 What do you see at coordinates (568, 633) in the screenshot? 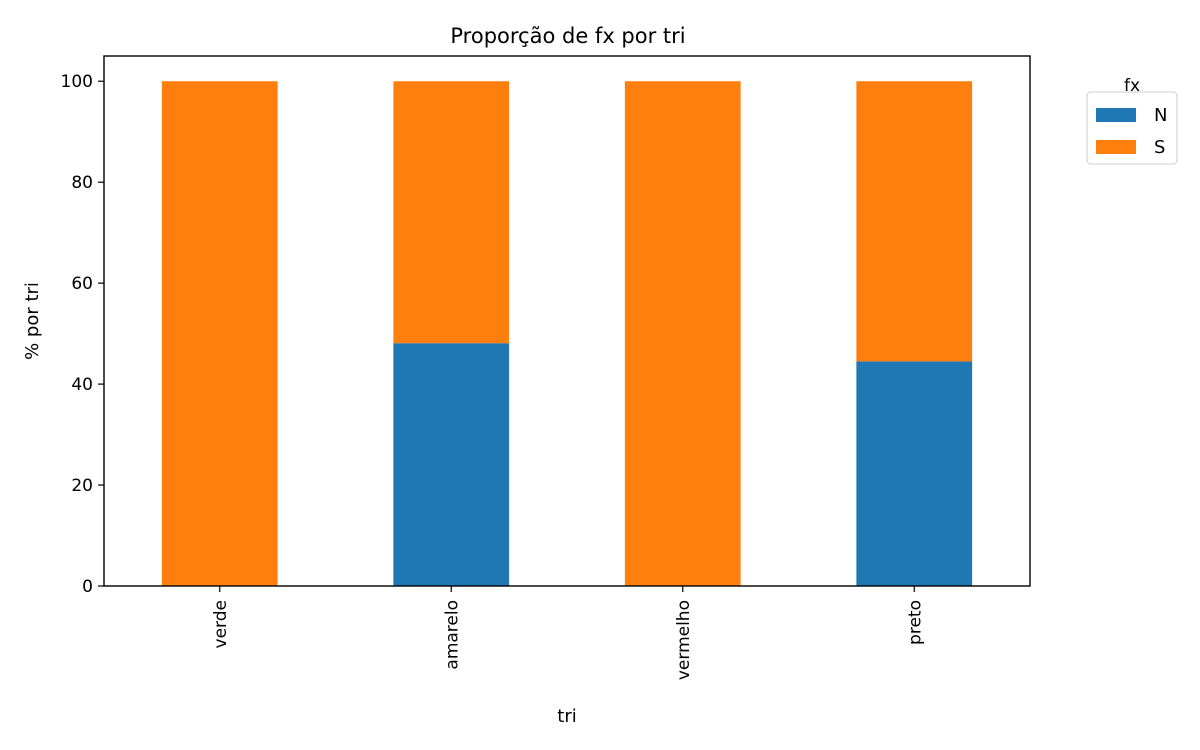
I see `x-axis-ticks: verde amarelo vermelho preto` at bounding box center [568, 633].